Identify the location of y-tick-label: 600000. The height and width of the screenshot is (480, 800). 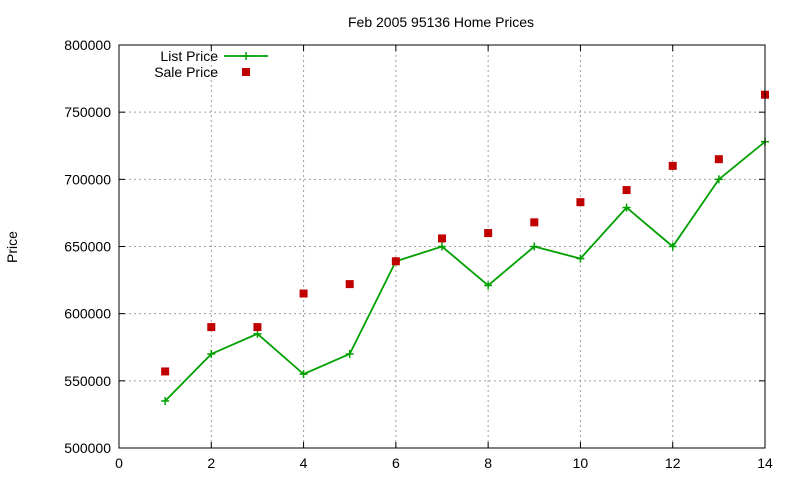
(87, 314).